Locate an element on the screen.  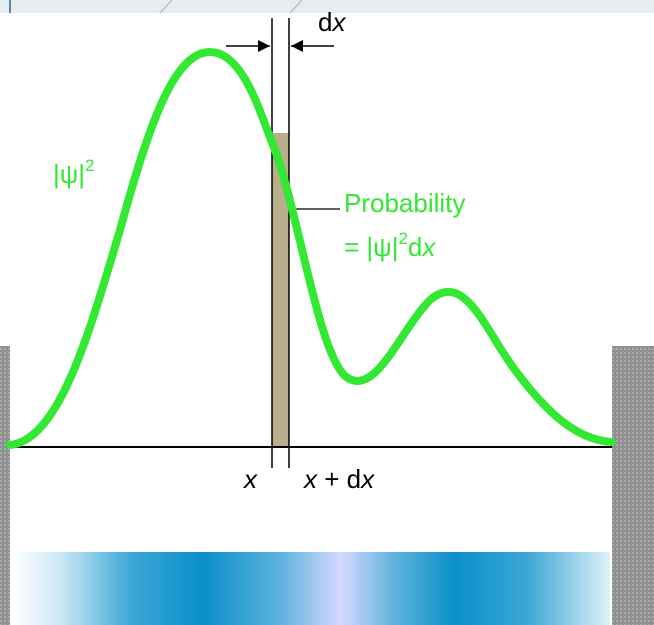
dx-width-label: dx is located at coordinates (332, 22).